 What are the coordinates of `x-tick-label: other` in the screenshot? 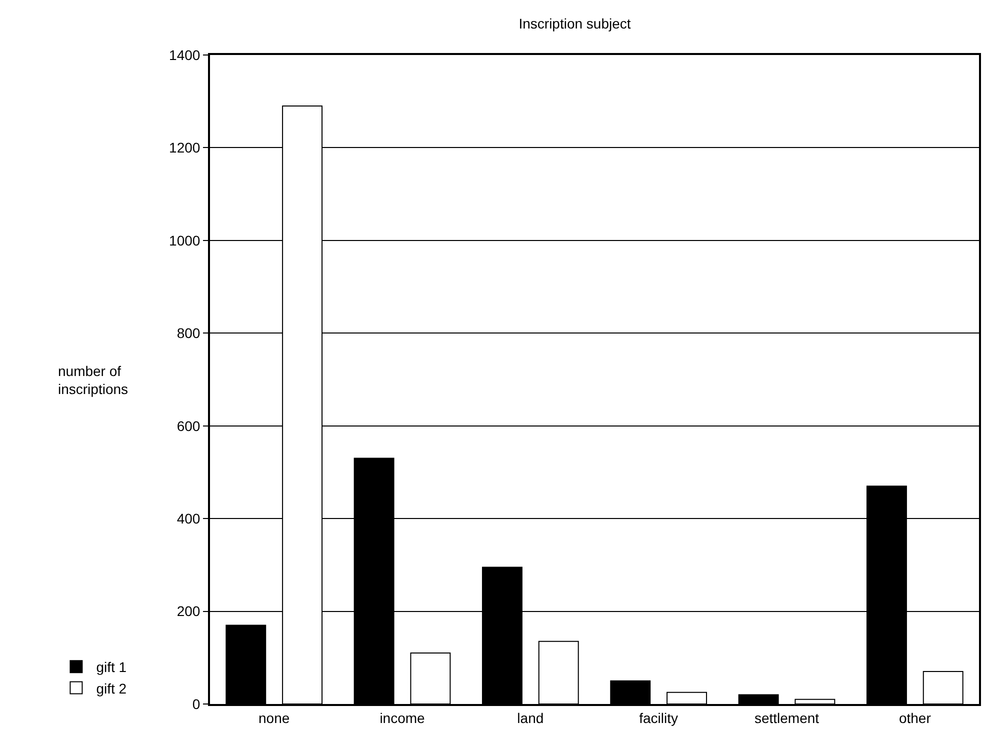 It's located at (915, 718).